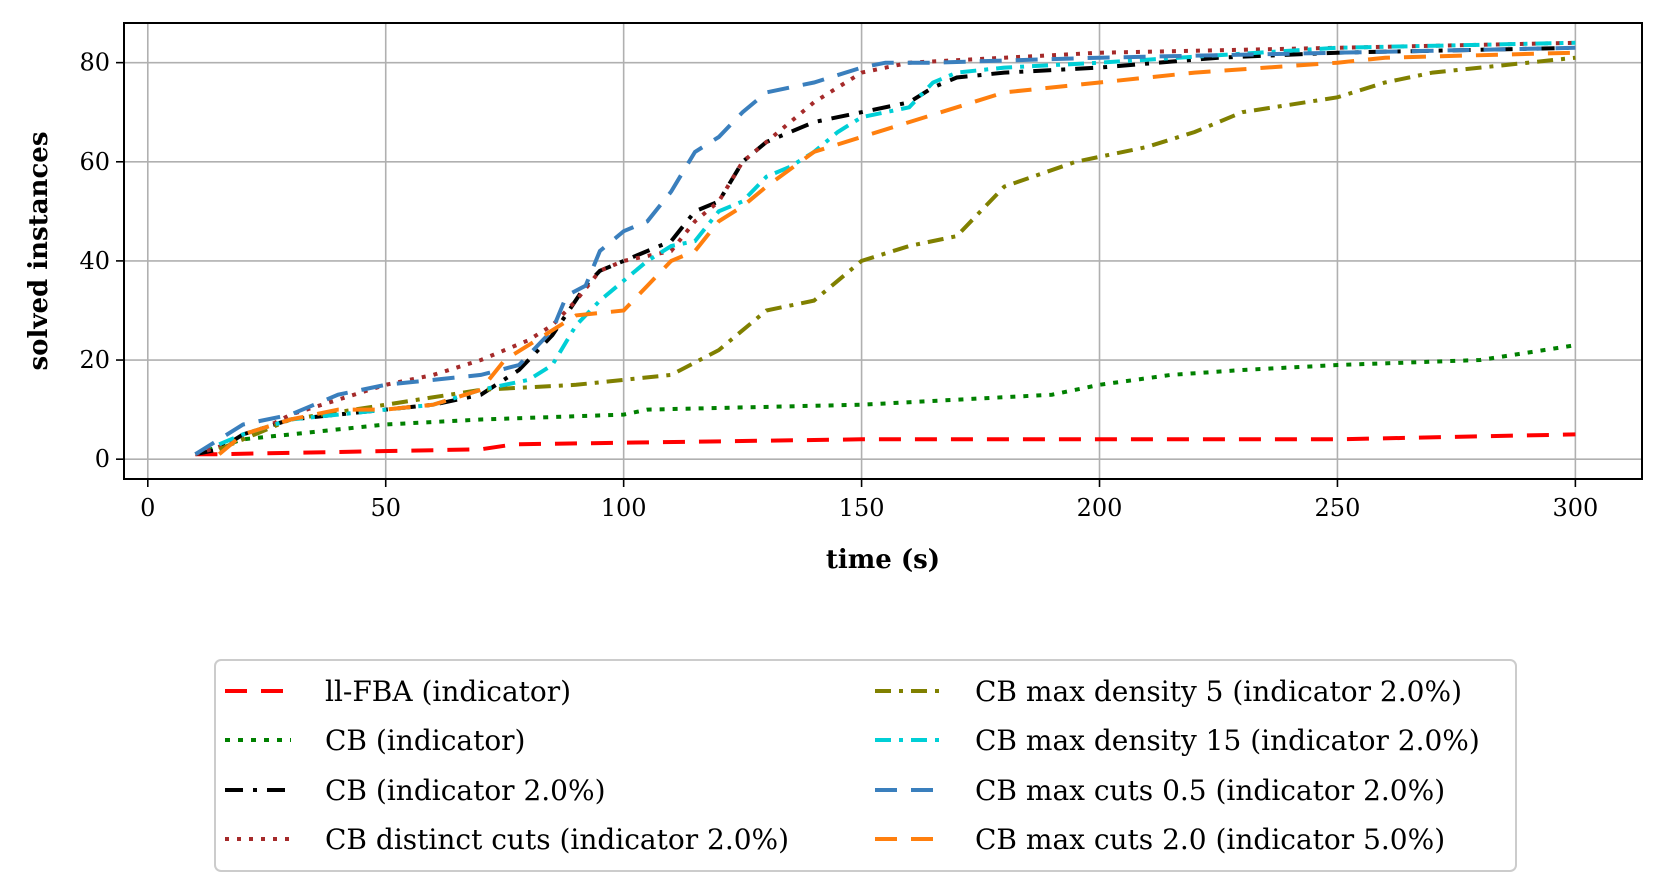 The image size is (1661, 892). Describe the element at coordinates (885, 400) in the screenshot. I see `series-line-cb-indicator` at that location.